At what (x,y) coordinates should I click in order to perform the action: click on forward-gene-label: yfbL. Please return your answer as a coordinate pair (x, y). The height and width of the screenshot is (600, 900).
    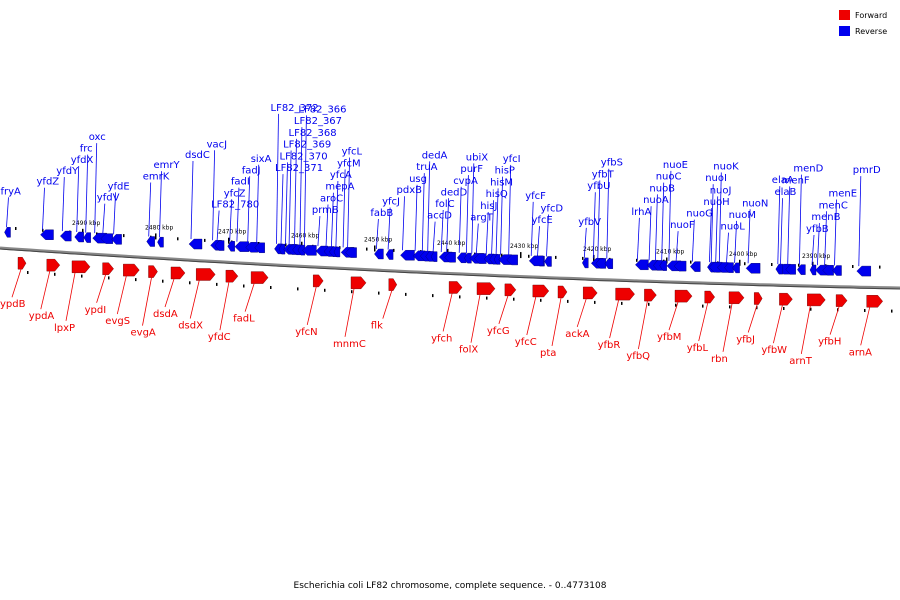
    Looking at the image, I should click on (698, 348).